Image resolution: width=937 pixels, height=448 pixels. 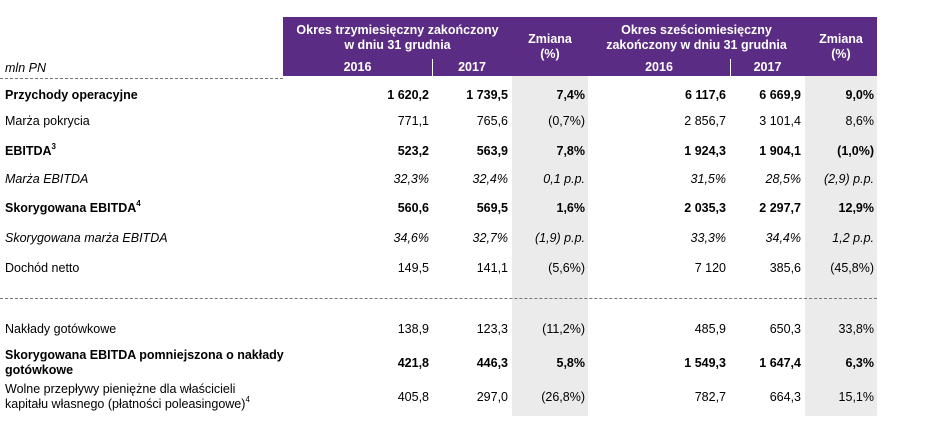 What do you see at coordinates (438, 298) in the screenshot?
I see `section-divider` at bounding box center [438, 298].